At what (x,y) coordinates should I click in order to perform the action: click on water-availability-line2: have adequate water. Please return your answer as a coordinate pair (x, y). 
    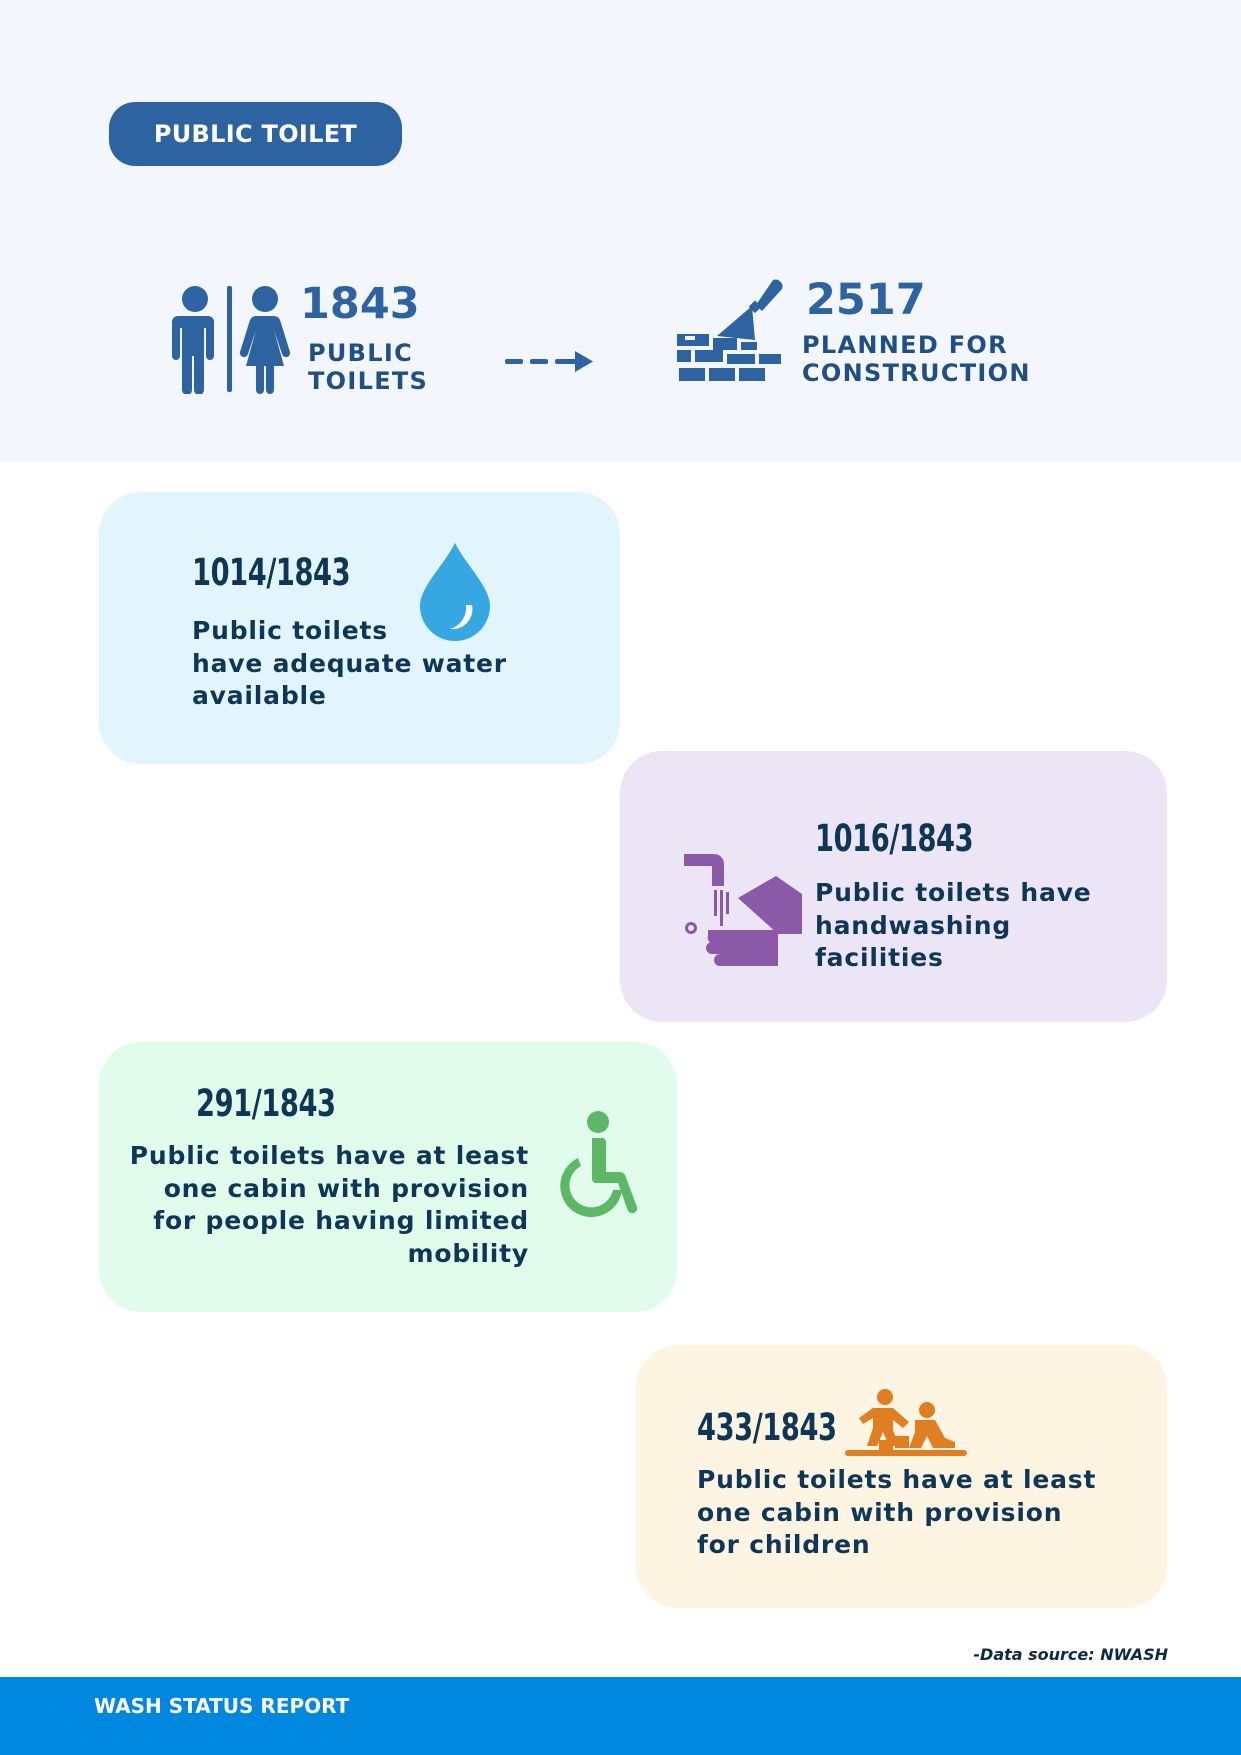
    Looking at the image, I should click on (349, 663).